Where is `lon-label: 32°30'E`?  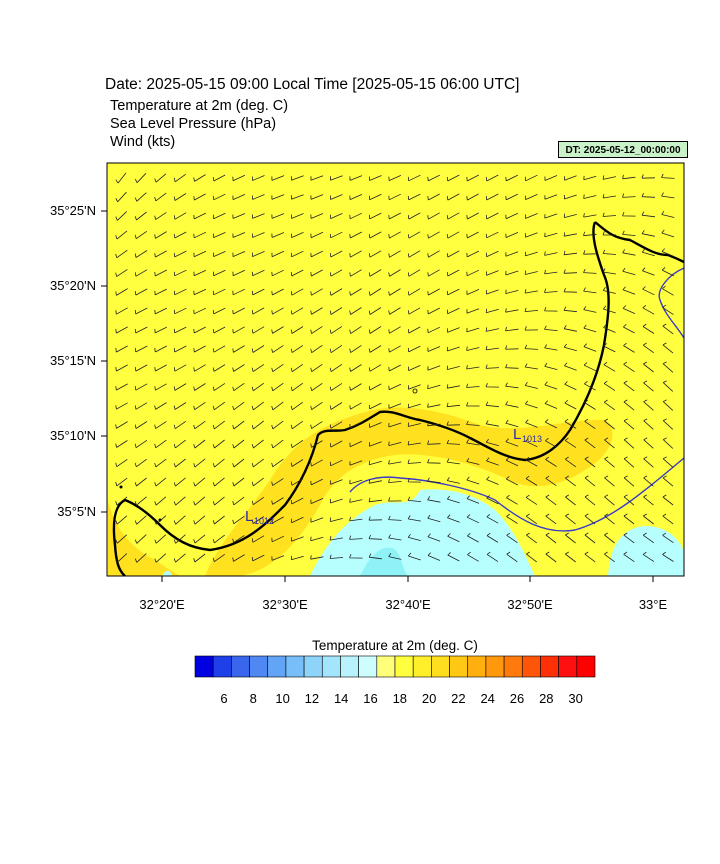 lon-label: 32°30'E is located at coordinates (285, 604).